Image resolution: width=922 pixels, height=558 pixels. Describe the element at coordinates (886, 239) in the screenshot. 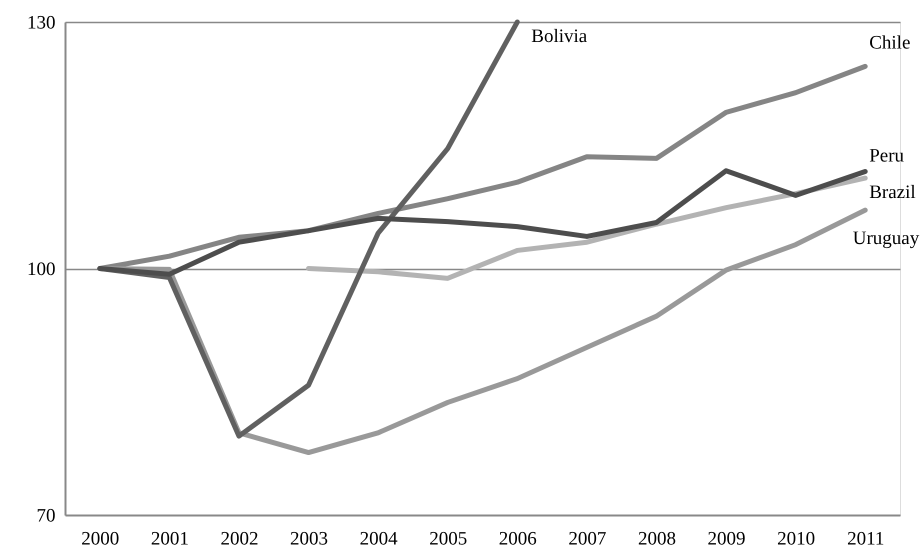

I see `series-label: Uruguay` at that location.